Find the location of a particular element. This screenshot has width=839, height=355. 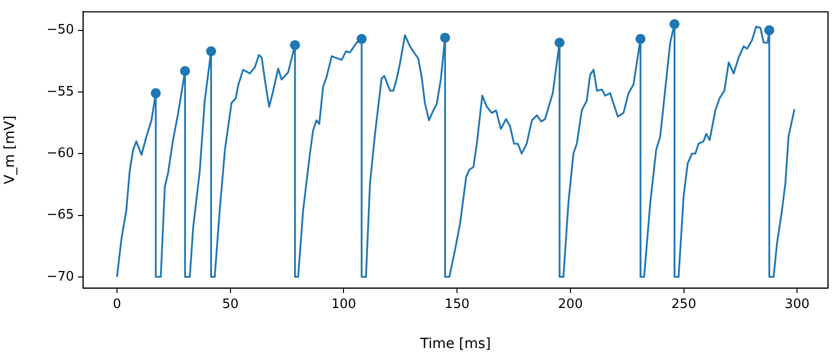

y-tick-label: −50 is located at coordinates (60, 30).